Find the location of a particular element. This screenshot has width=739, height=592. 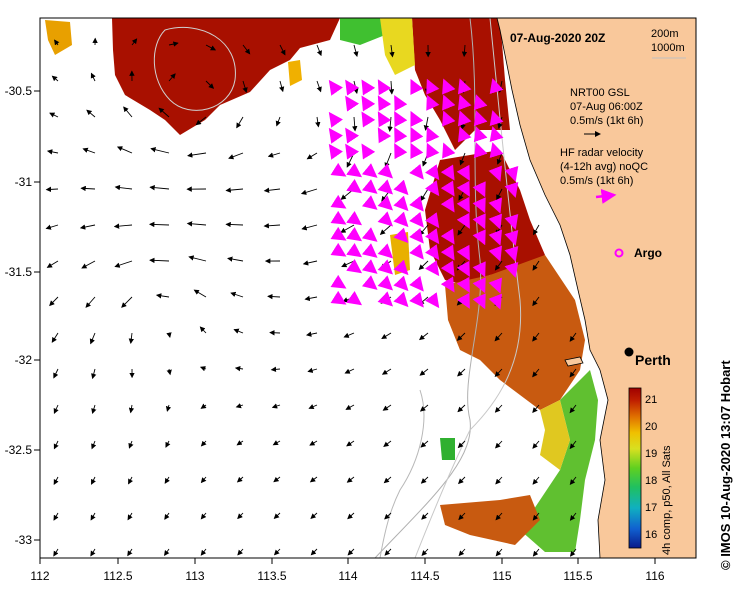

colorbar-tick: 17 is located at coordinates (651, 508).